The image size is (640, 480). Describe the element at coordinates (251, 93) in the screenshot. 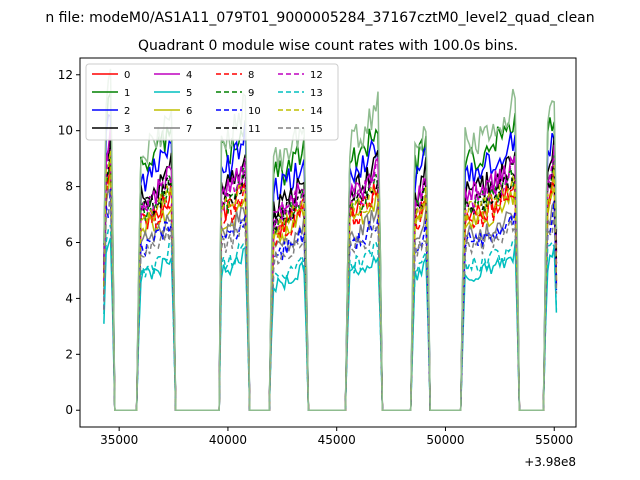

I see `legend-label-9: 9` at that location.